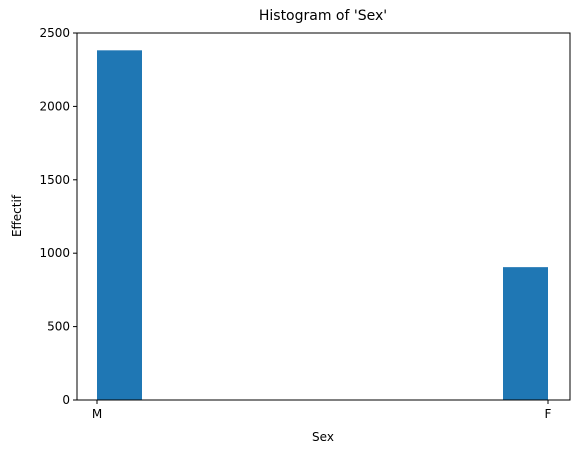 This screenshot has height=453, width=580. I want to click on y-tick-label: 2000, so click(54, 106).